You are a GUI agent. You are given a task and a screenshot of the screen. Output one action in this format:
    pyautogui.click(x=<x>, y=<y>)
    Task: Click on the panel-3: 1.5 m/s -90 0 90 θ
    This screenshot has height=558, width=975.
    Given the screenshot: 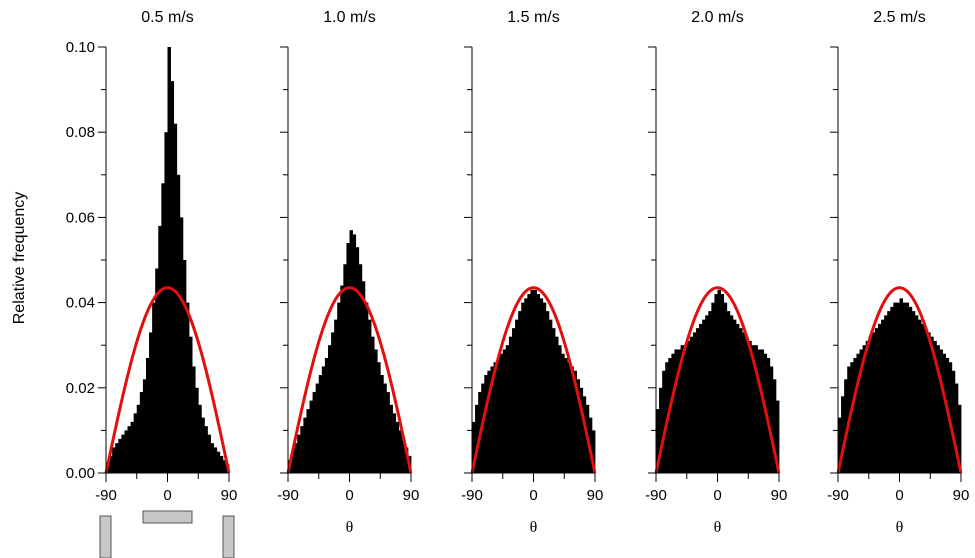 What is the action you would take?
    pyautogui.click(x=532, y=272)
    